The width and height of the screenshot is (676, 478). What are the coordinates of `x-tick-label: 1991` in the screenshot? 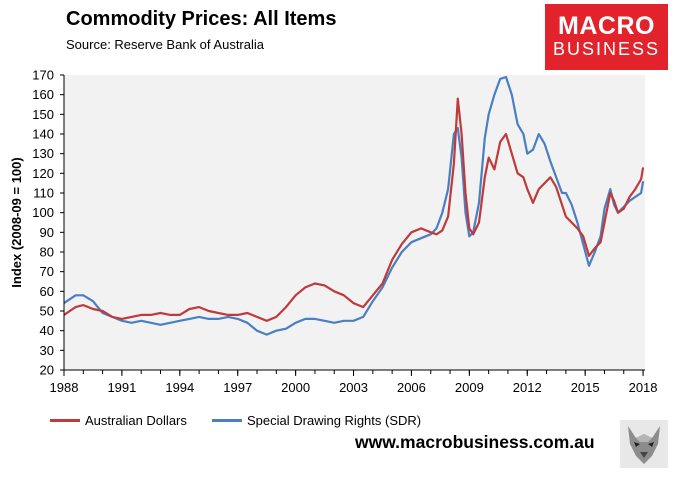 It's located at (121, 387).